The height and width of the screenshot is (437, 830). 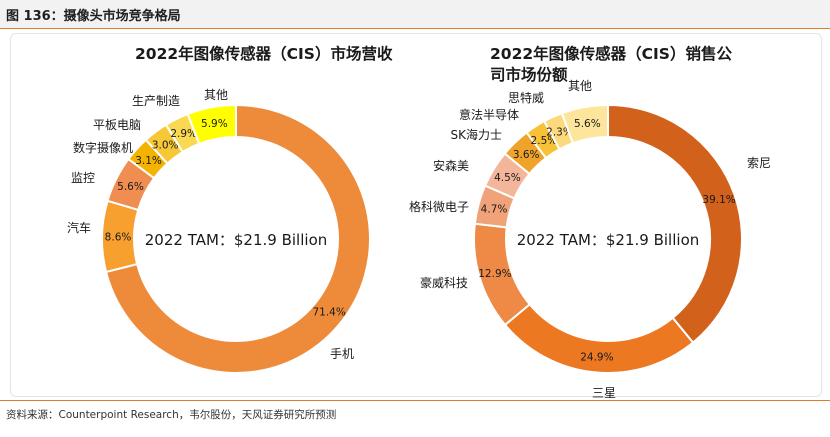 I want to click on donut1-value-label-0: 71.4%, so click(x=328, y=312).